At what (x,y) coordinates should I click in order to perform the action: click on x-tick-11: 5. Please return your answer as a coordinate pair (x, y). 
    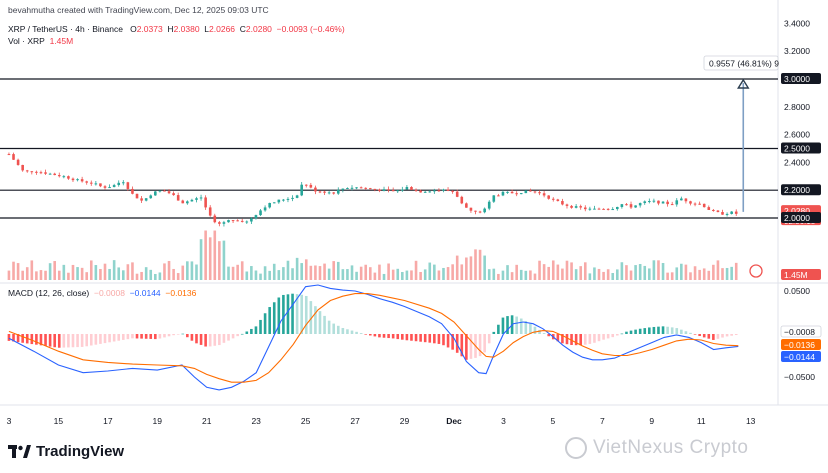
    Looking at the image, I should click on (553, 421).